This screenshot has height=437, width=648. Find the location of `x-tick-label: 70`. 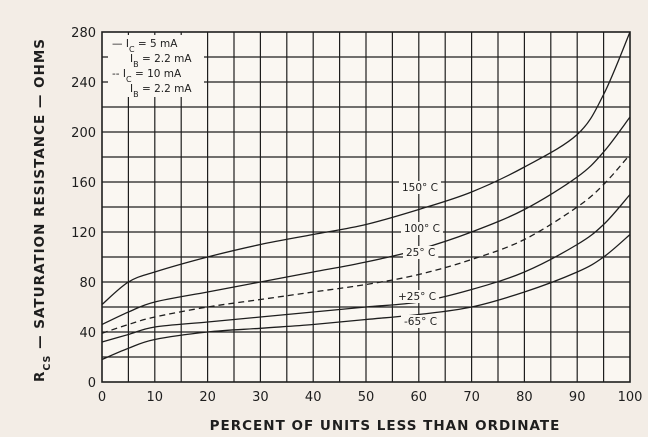

x-tick-label: 70 is located at coordinates (471, 397).